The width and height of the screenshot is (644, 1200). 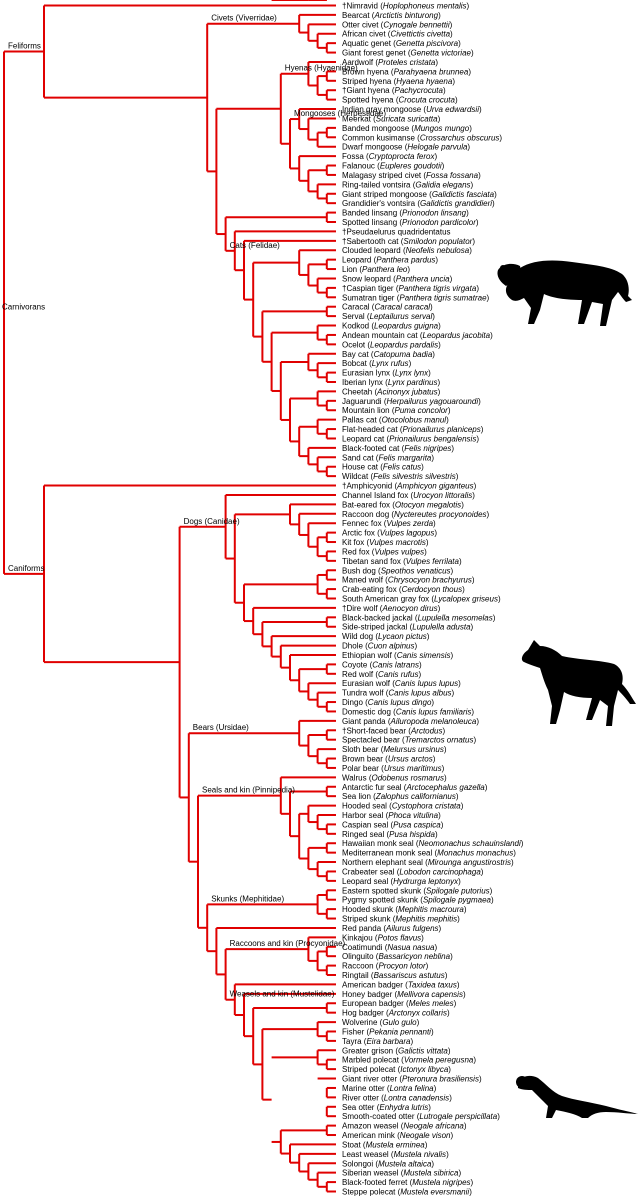 What do you see at coordinates (282, 994) in the screenshot?
I see `clade-label: Weasels and kin (Mustelidae)` at bounding box center [282, 994].